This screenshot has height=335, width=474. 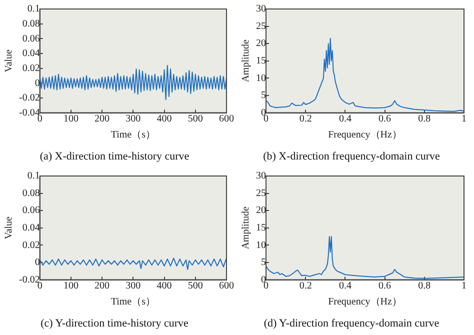 What do you see at coordinates (114, 323) in the screenshot?
I see `text: (c) Y-direction time-history curve` at bounding box center [114, 323].